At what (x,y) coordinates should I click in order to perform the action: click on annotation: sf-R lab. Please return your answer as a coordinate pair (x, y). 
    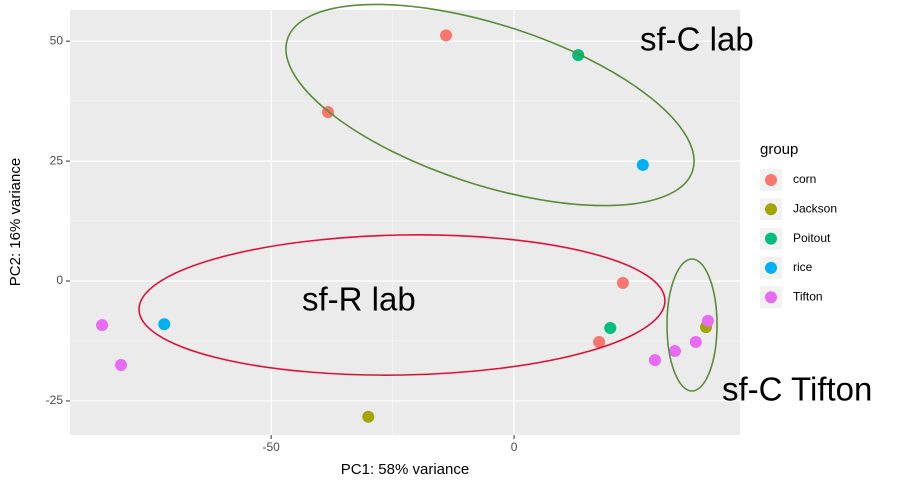
    Looking at the image, I should click on (359, 299).